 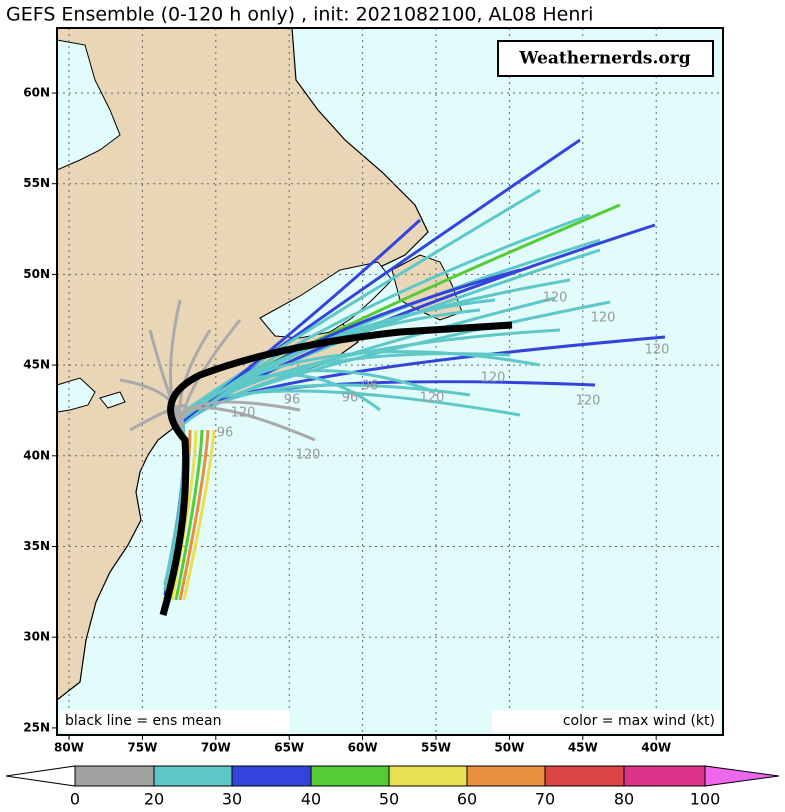 I want to click on hudson-bay, so click(x=88, y=105).